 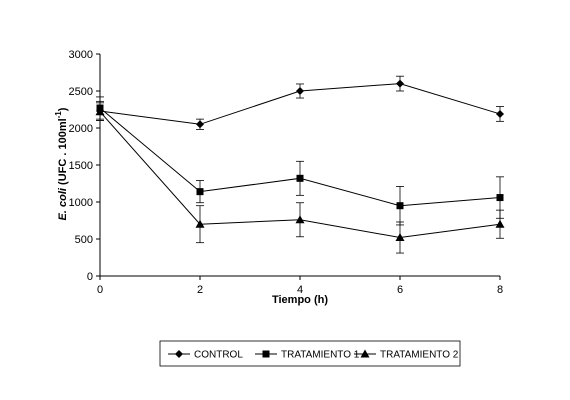 What do you see at coordinates (63, 153) in the screenshot?
I see `y-axis-label-text: (UFC . 100ml` at bounding box center [63, 153].